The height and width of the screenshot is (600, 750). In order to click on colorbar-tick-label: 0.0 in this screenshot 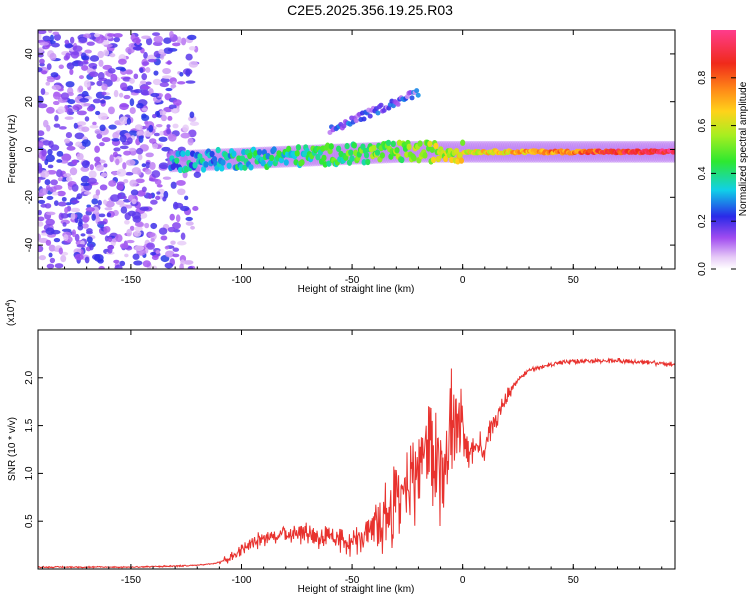, I will do `click(702, 269)`.